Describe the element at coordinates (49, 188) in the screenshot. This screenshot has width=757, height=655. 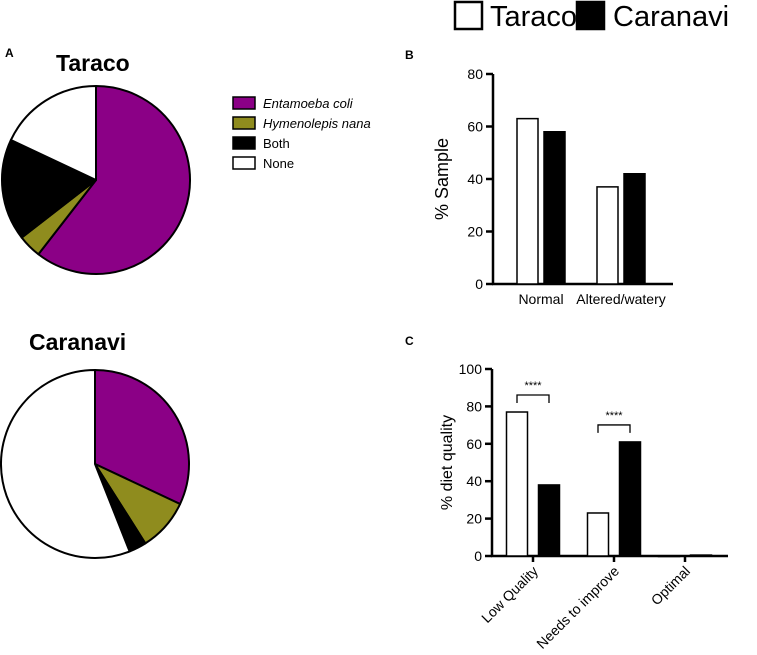
I see `pie-slice-both` at that location.